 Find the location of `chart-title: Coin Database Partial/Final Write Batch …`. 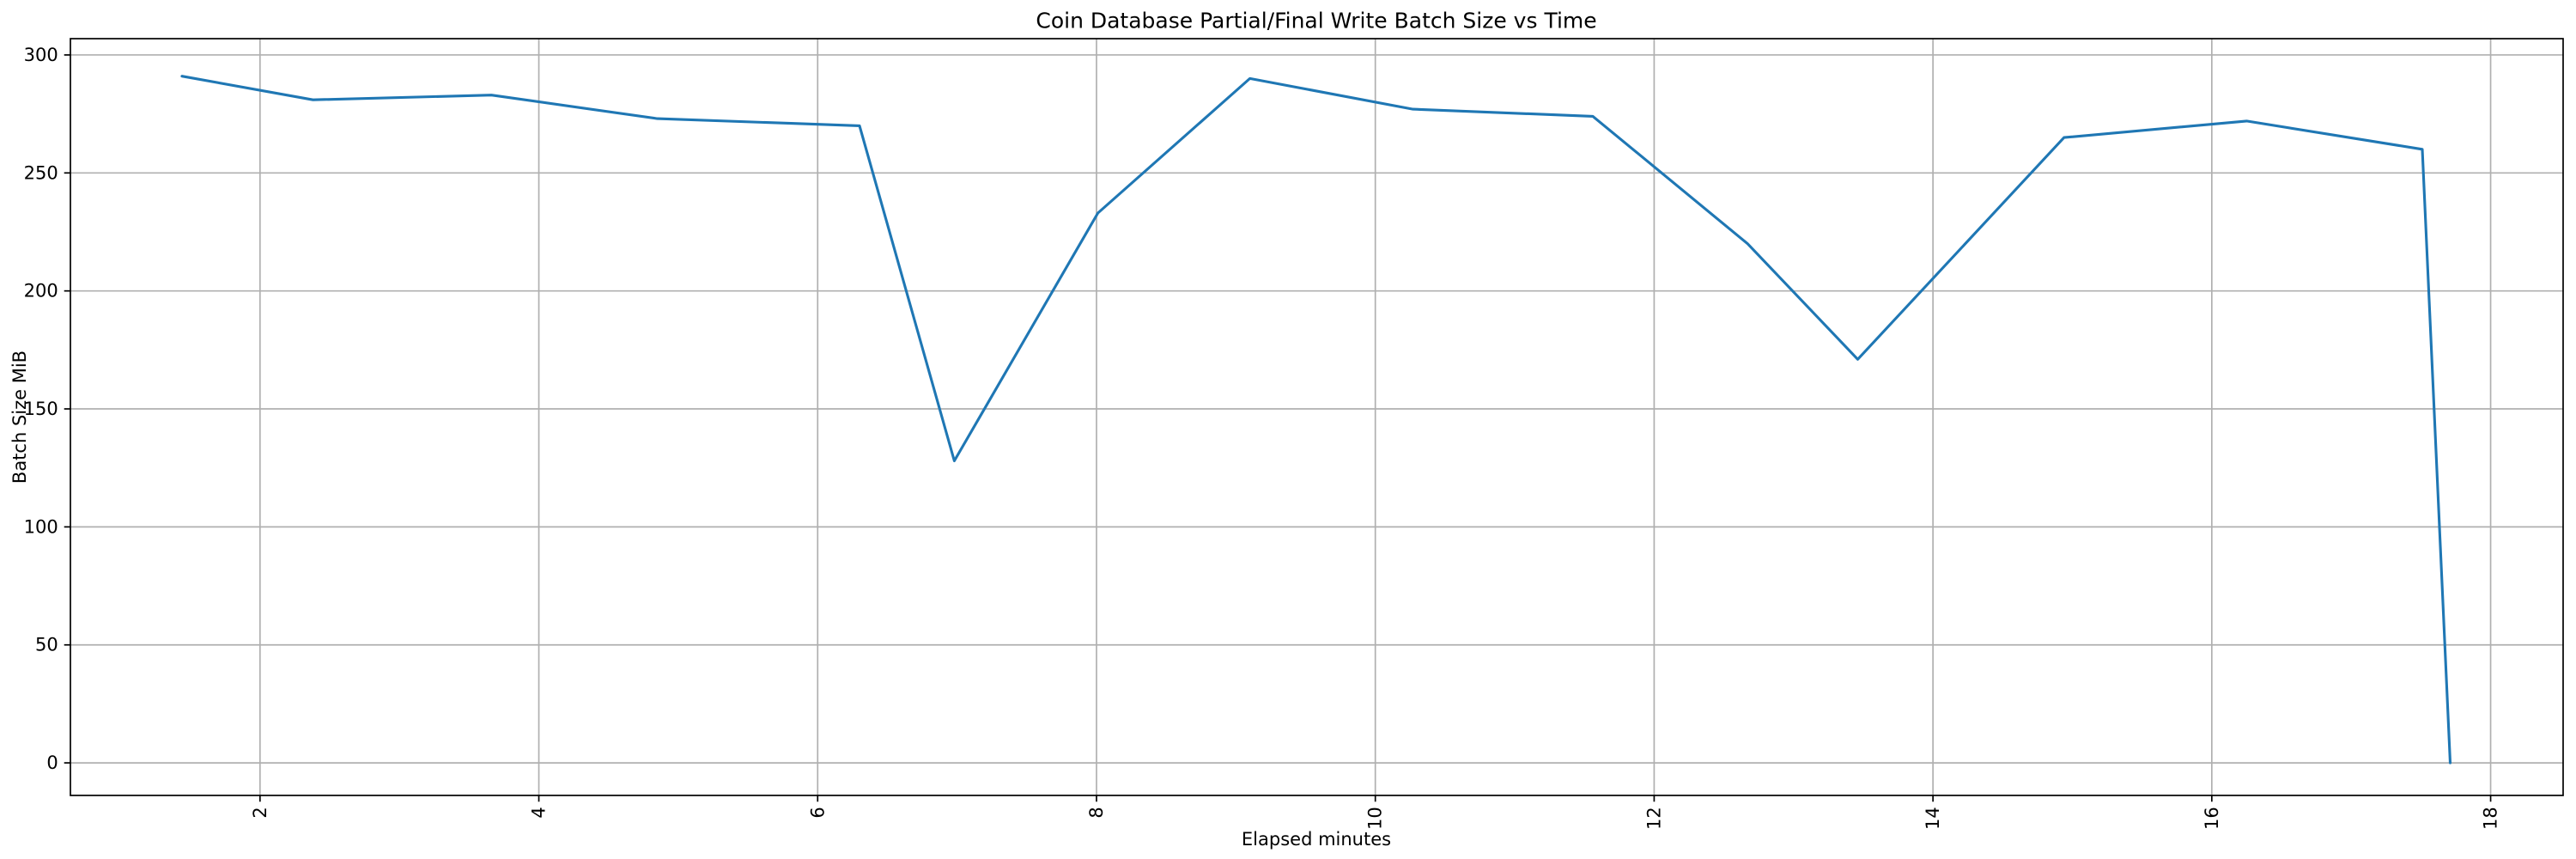

chart-title: Coin Database Partial/Final Write Batch … is located at coordinates (1316, 22).